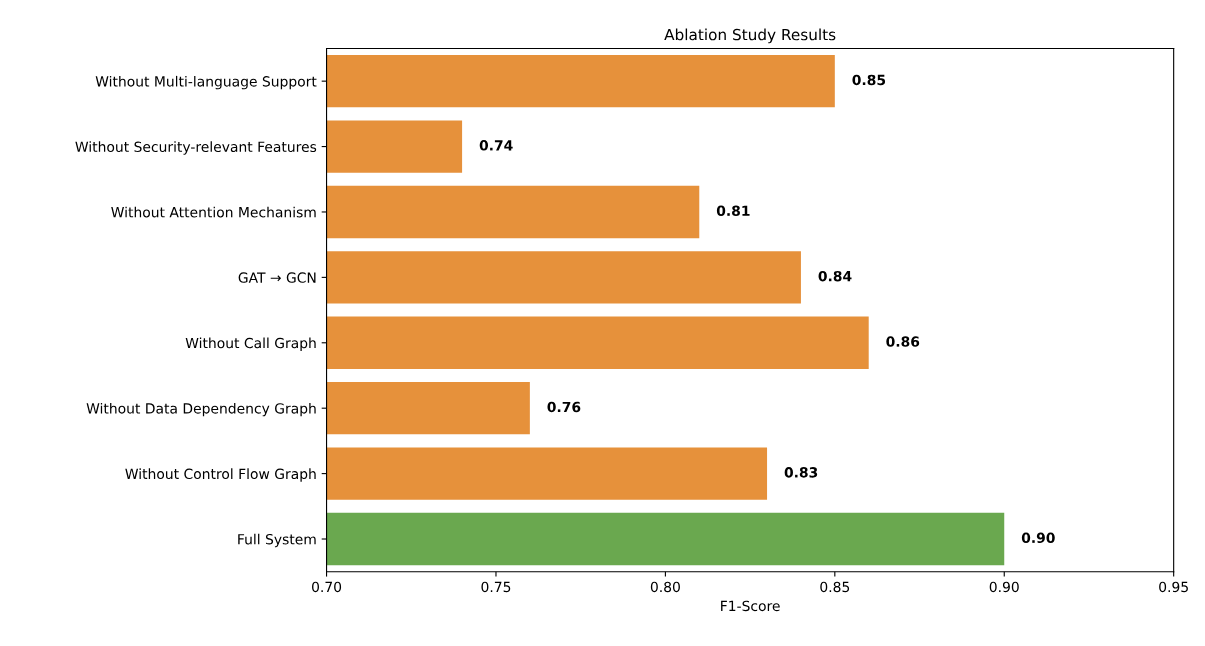 This screenshot has width=1205, height=646. Describe the element at coordinates (564, 407) in the screenshot. I see `data-label: 0.76` at that location.